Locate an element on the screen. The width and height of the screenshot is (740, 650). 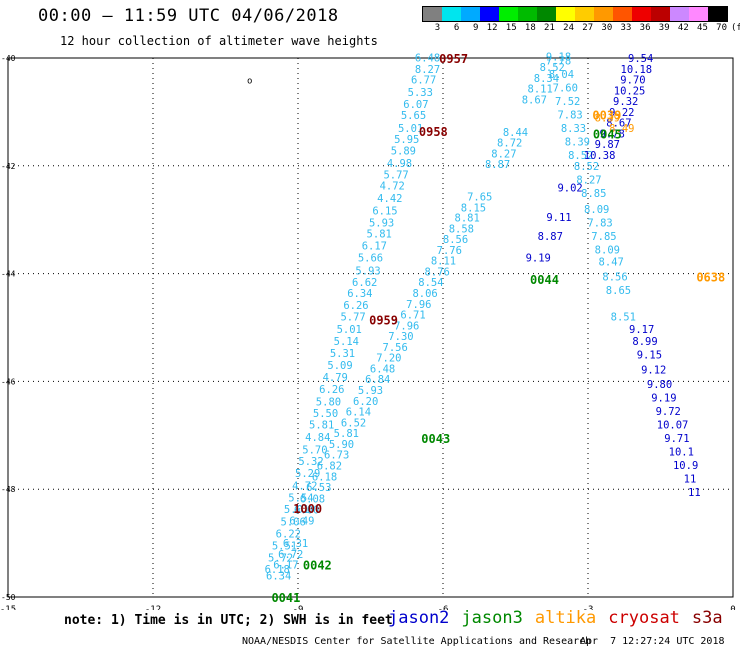
color-scale-label: 18 is located at coordinates (530, 28).